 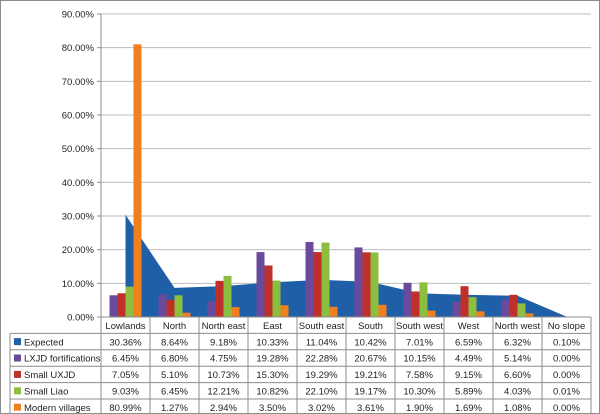 What do you see at coordinates (370, 342) in the screenshot?
I see `table-cell-value: 10.42%` at bounding box center [370, 342].